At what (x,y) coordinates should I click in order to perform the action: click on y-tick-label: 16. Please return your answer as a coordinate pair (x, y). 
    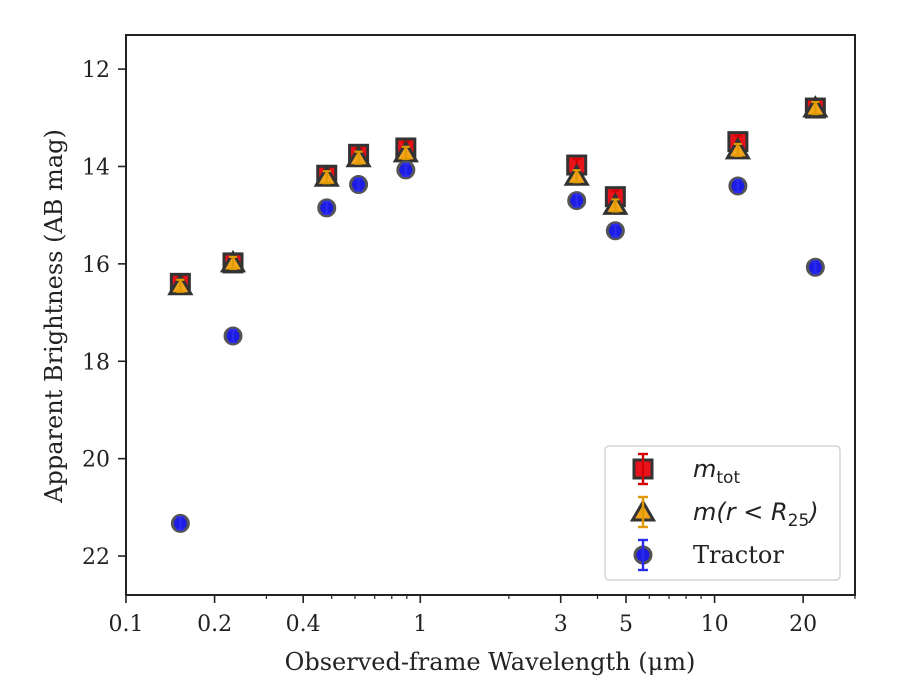
    Looking at the image, I should click on (96, 265).